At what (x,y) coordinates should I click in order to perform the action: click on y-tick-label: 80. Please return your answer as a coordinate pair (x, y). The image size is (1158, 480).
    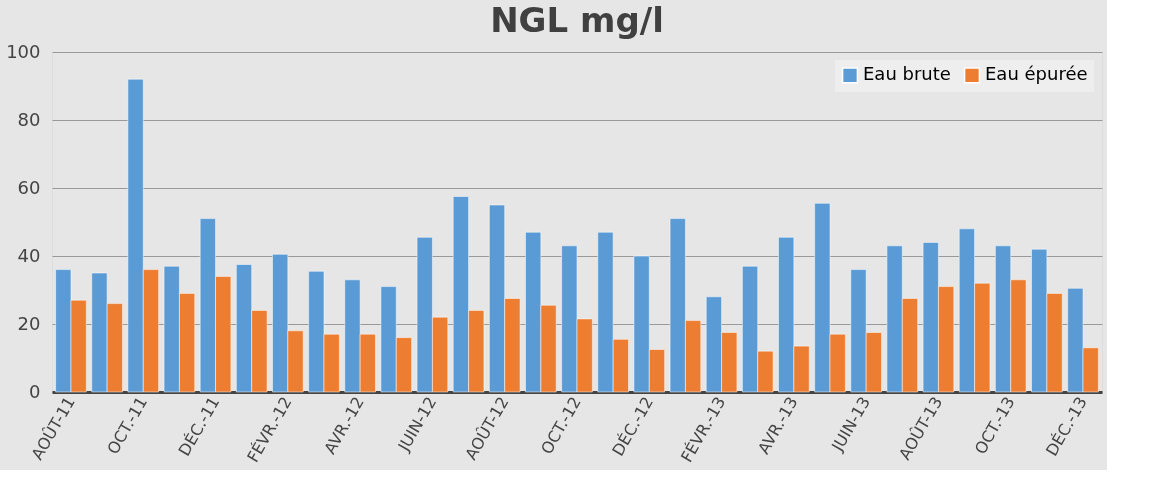
    Looking at the image, I should click on (29, 119).